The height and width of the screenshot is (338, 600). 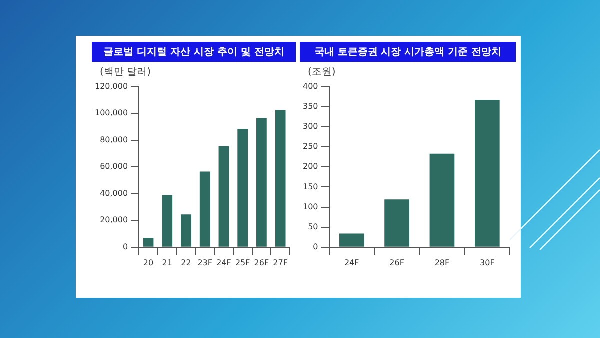 What do you see at coordinates (167, 263) in the screenshot?
I see `x-tick-label: 21` at bounding box center [167, 263].